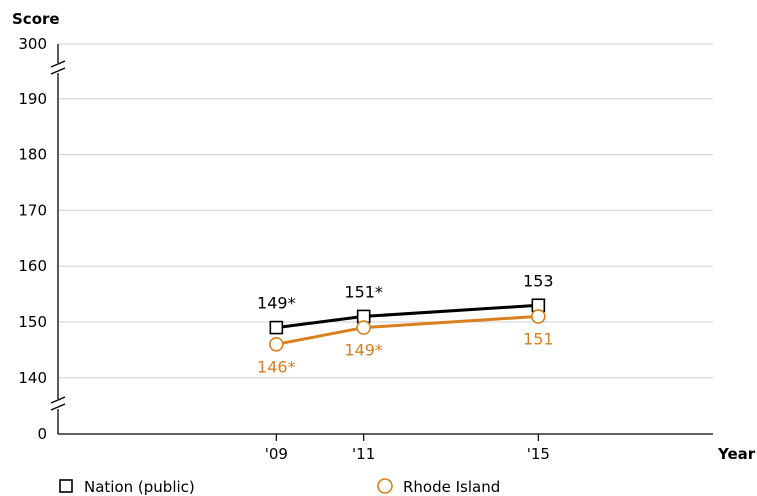  What do you see at coordinates (32, 266) in the screenshot?
I see `y-tick-label: 160` at bounding box center [32, 266].